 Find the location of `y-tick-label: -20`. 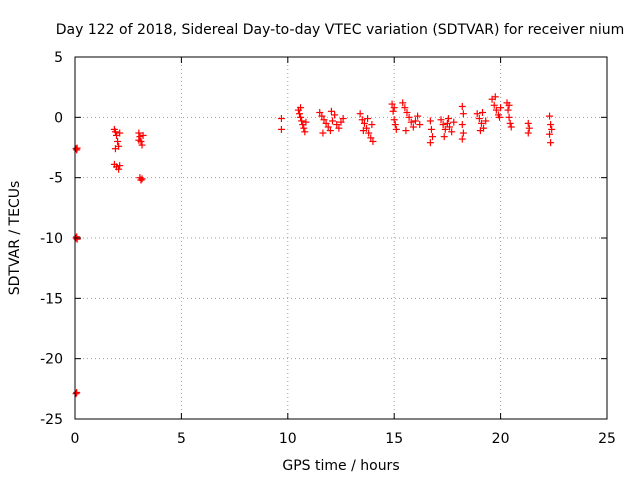

y-tick-label: -20 is located at coordinates (51, 360).